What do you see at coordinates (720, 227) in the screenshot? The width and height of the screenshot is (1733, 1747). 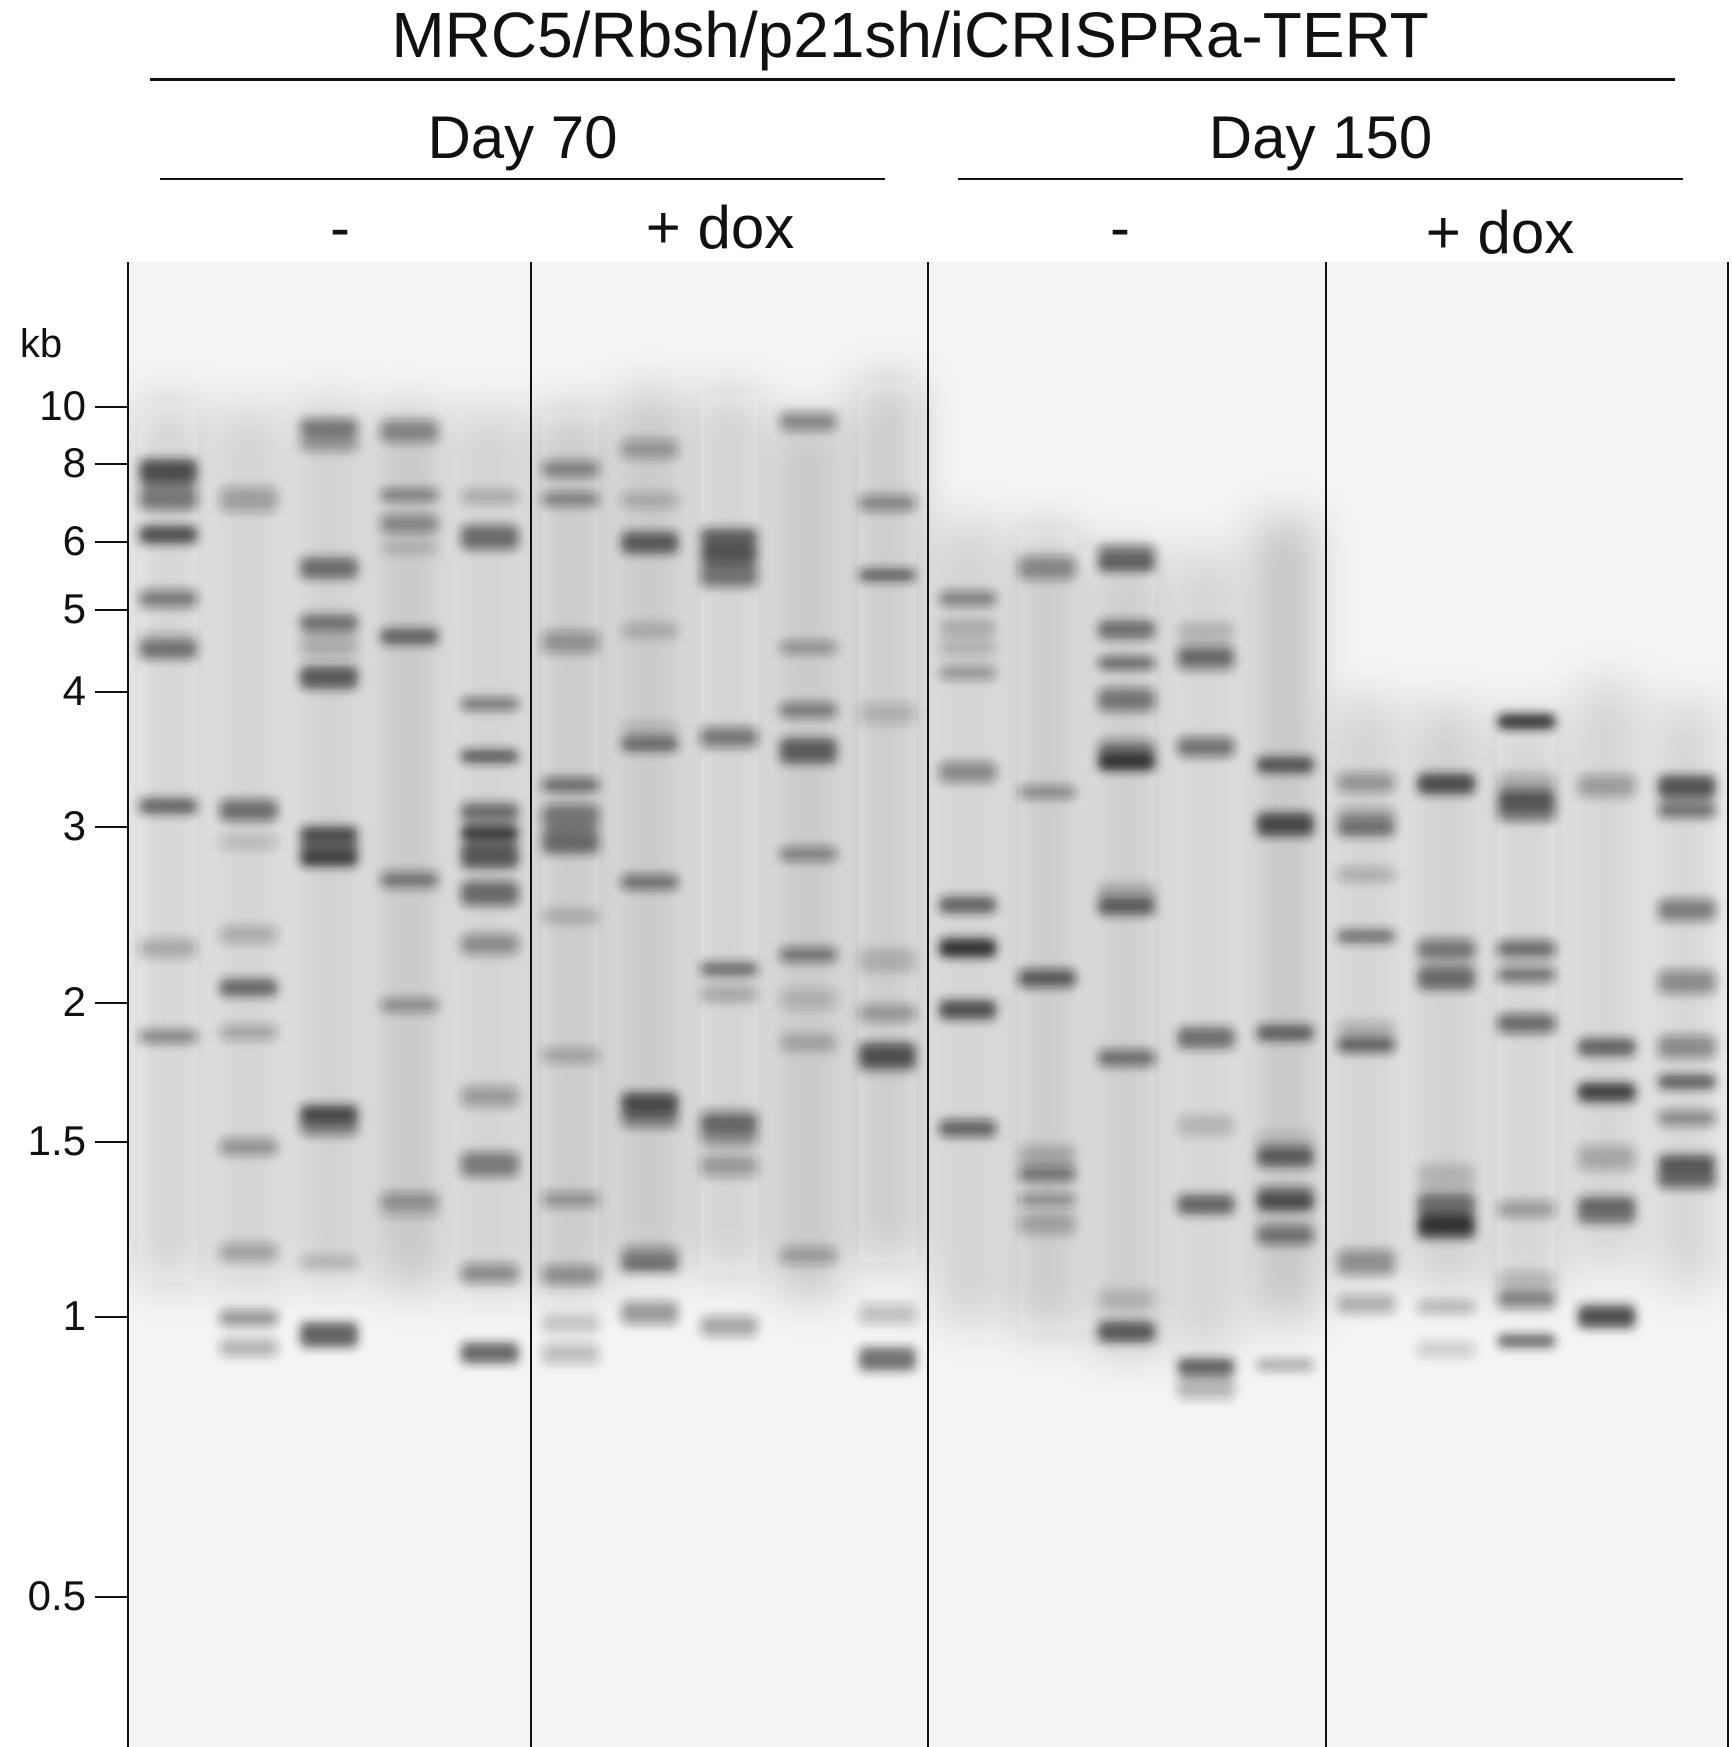 I see `treatment-label-day70-dox: + dox` at bounding box center [720, 227].